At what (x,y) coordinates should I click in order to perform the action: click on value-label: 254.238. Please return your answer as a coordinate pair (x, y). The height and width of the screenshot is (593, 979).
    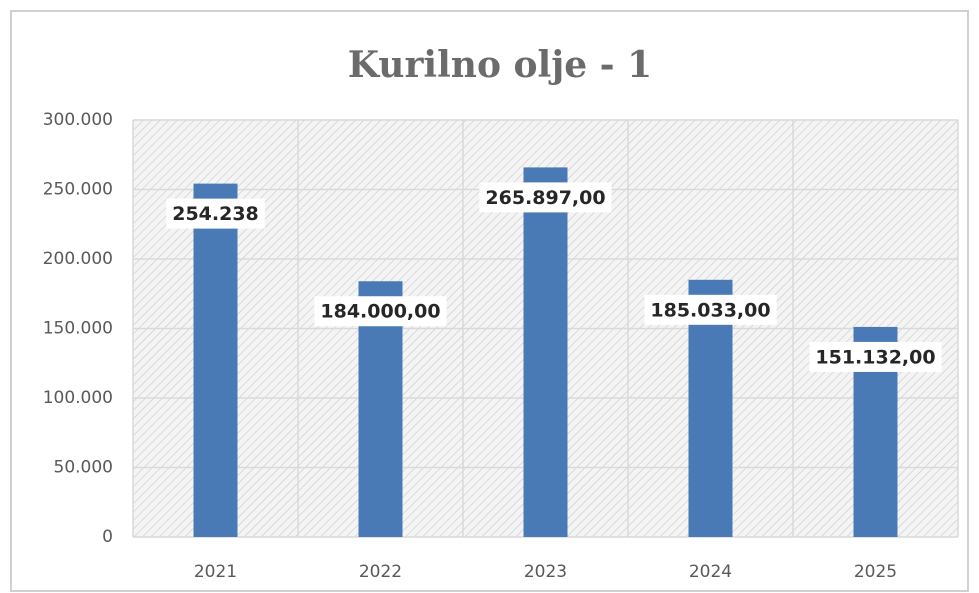
    Looking at the image, I should click on (215, 214).